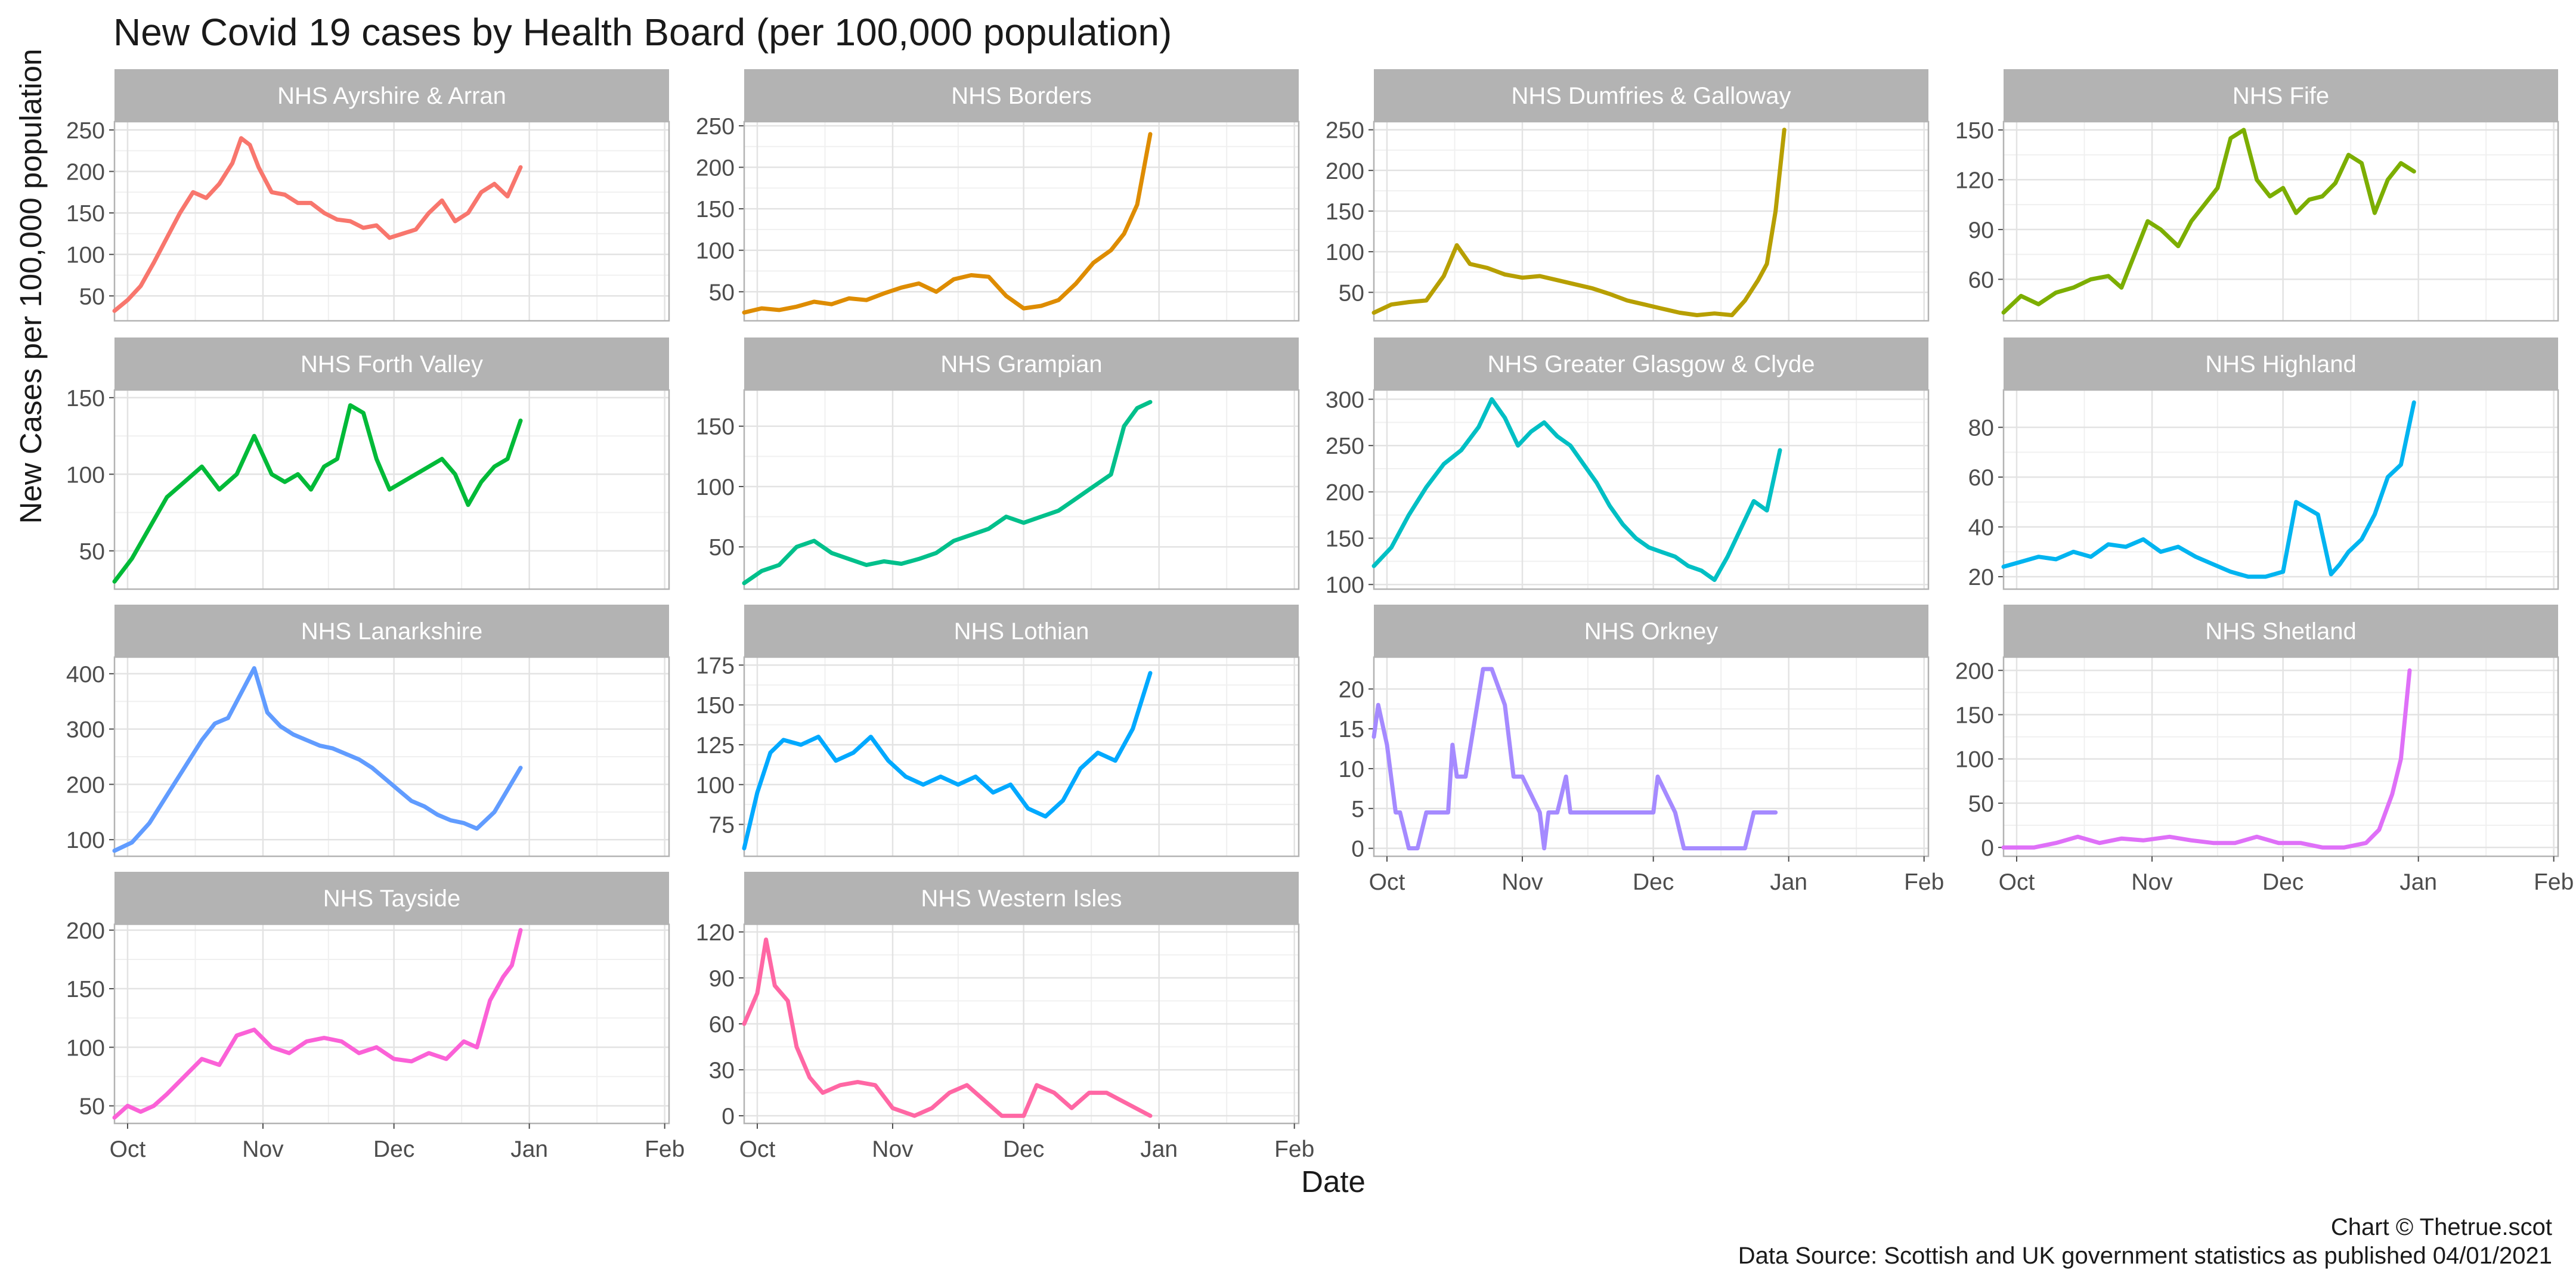 Image resolution: width=2576 pixels, height=1288 pixels. I want to click on facet-nhs-tayside: NHS Tayside 50 100 150 200 Oct Nov Dec Jan Feb, so click(376, 1017).